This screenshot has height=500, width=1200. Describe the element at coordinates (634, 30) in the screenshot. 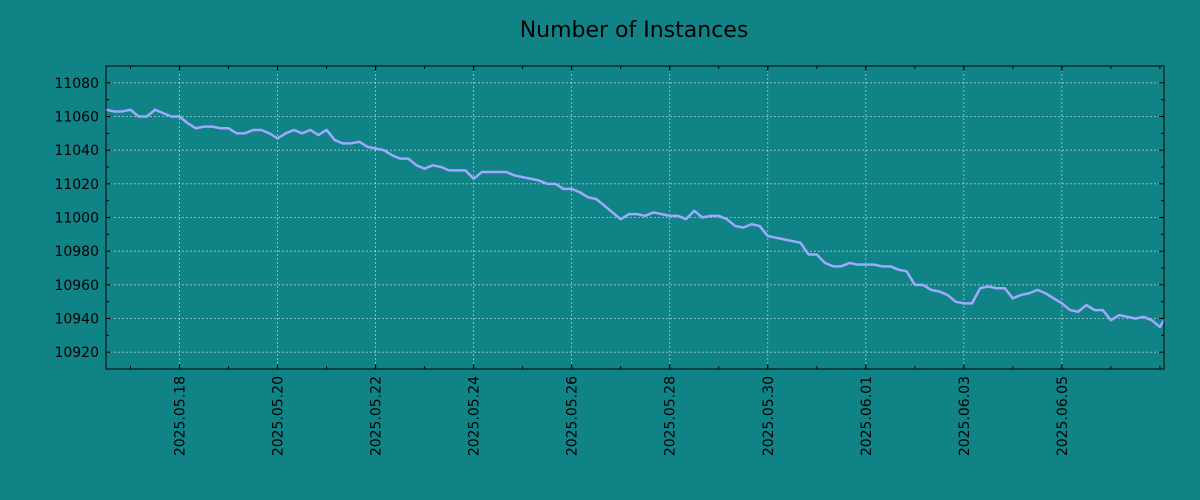

I see `chart-title: Number of Instances` at that location.